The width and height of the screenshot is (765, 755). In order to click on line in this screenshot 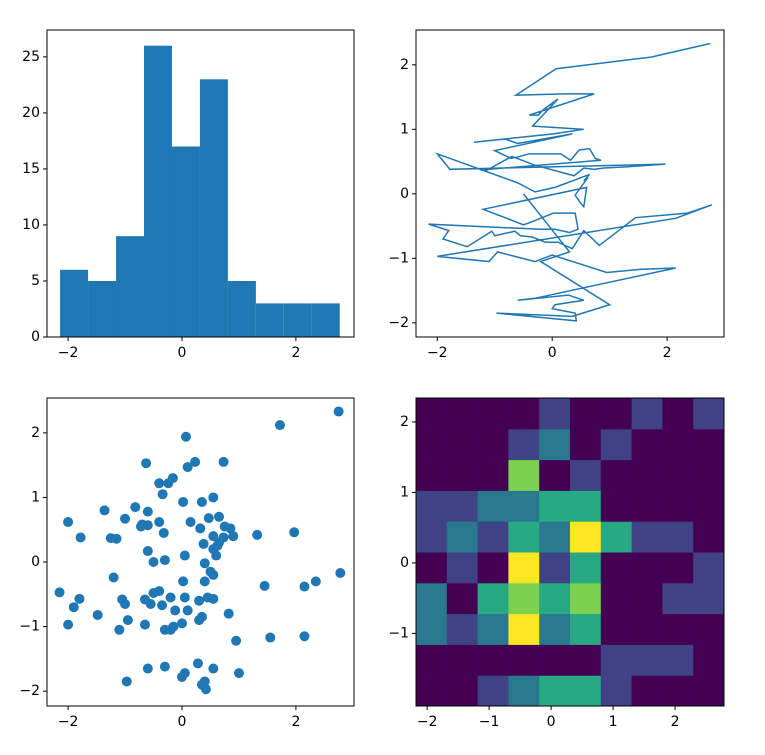, I will do `click(570, 182)`.